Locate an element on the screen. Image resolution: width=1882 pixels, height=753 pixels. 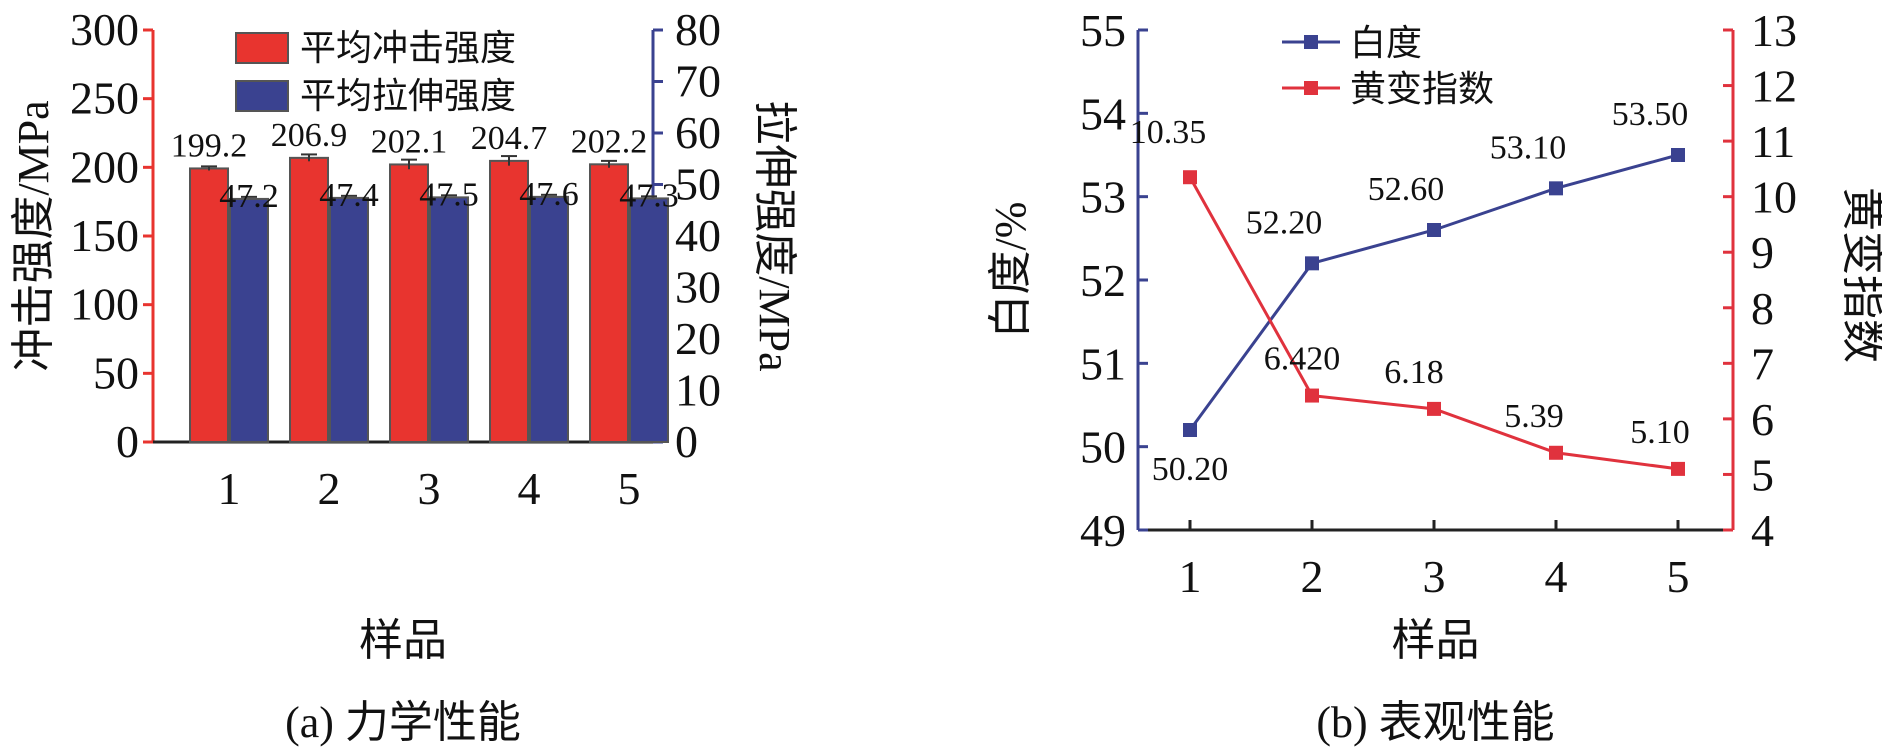
legend-tensile-swatch is located at coordinates (262, 96).